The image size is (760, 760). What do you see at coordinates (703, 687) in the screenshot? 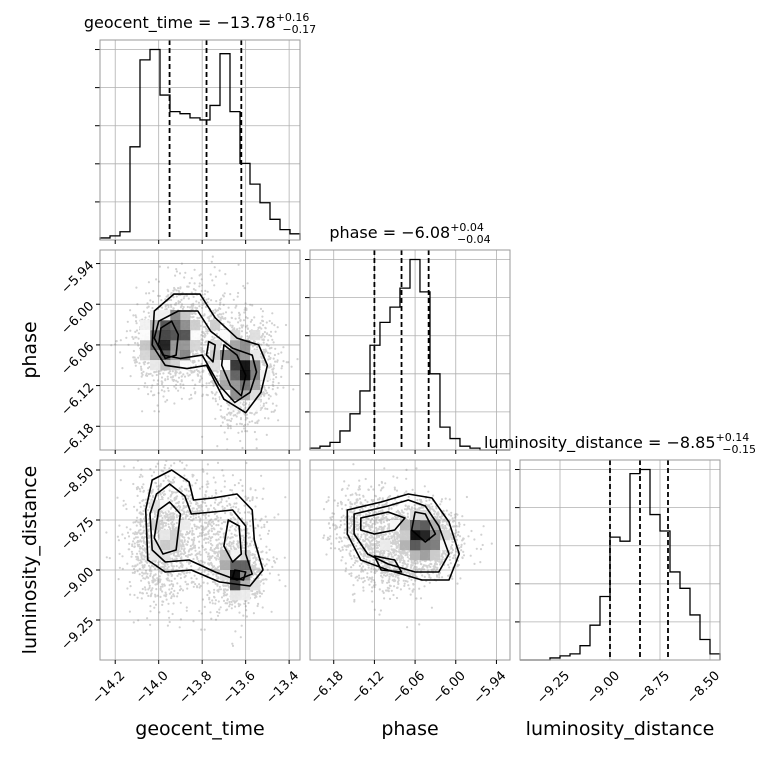
I see `x-tick-label: −8.50` at bounding box center [703, 687].